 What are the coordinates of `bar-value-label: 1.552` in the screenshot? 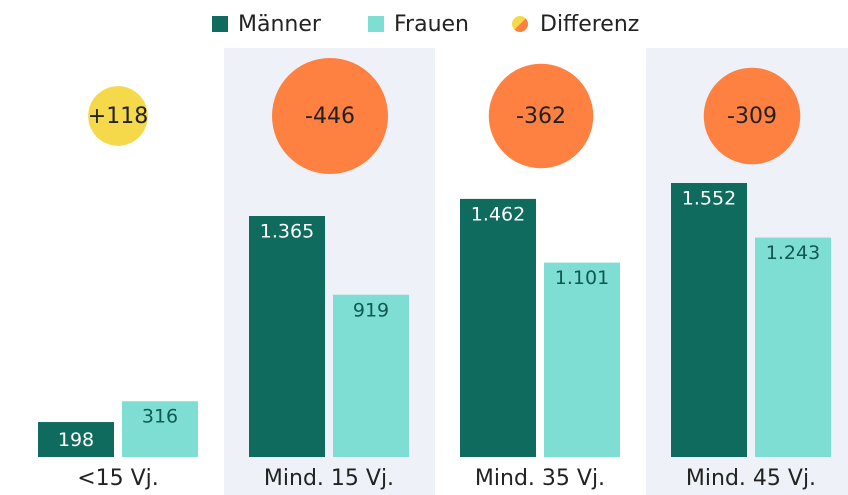 It's located at (709, 199).